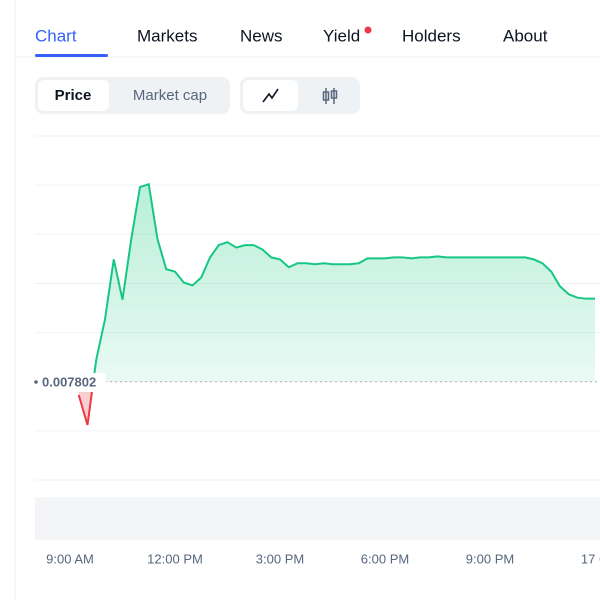  I want to click on tab: Markets, so click(167, 35).